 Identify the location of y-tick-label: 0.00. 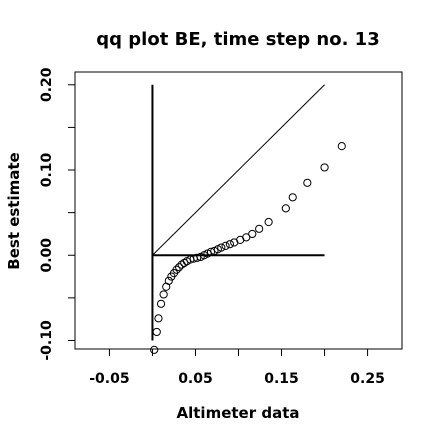
(47, 255).